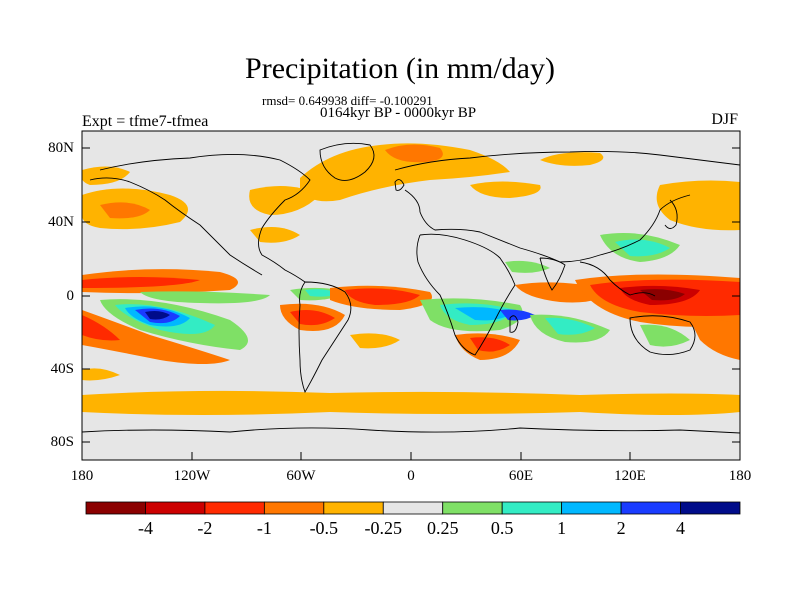 The height and width of the screenshot is (600, 800). What do you see at coordinates (382, 296) in the screenshot?
I see `anomaly-tropical-atlantic-core` at bounding box center [382, 296].